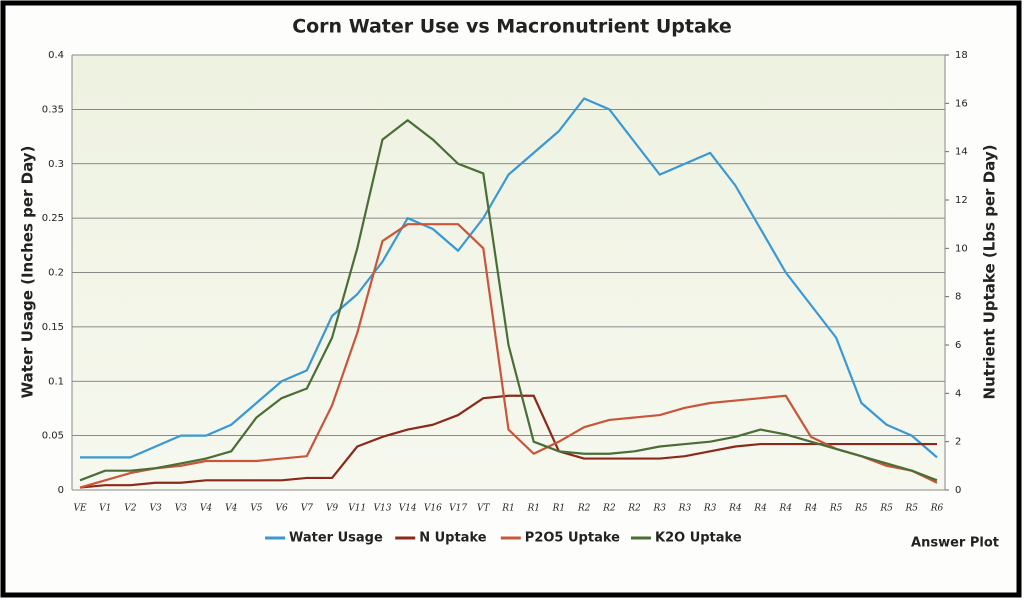 The image size is (1024, 600). What do you see at coordinates (453, 538) in the screenshot?
I see `legend-label: N Uptake` at bounding box center [453, 538].